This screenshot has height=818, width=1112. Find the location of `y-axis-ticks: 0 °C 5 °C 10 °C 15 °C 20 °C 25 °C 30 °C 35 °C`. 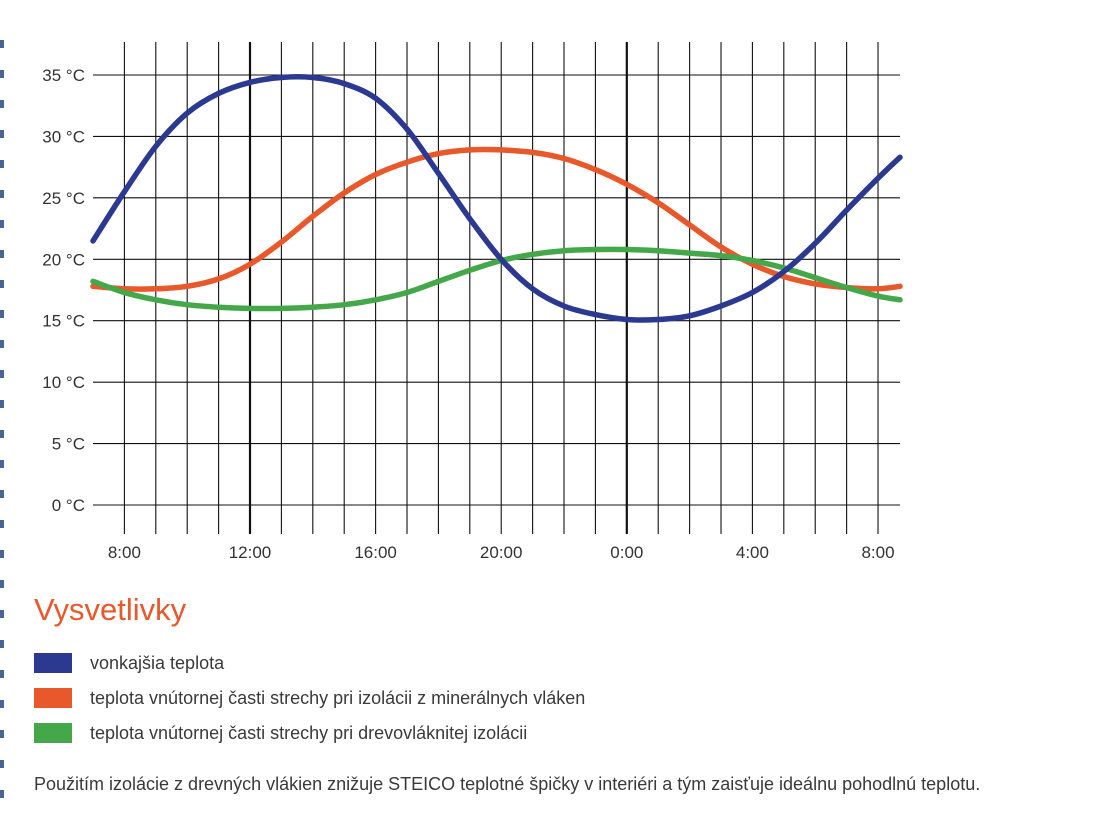

y-axis-ticks: 0 °C 5 °C 10 °C 15 °C 20 °C 25 °C 30 °C 35 °C is located at coordinates (63, 290).